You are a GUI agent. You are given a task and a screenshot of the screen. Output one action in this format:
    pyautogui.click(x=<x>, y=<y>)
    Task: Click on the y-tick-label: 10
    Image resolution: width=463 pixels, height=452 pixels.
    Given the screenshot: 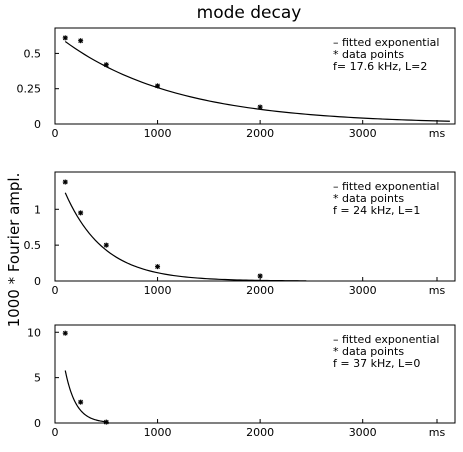 What is the action you would take?
    pyautogui.click(x=34, y=332)
    